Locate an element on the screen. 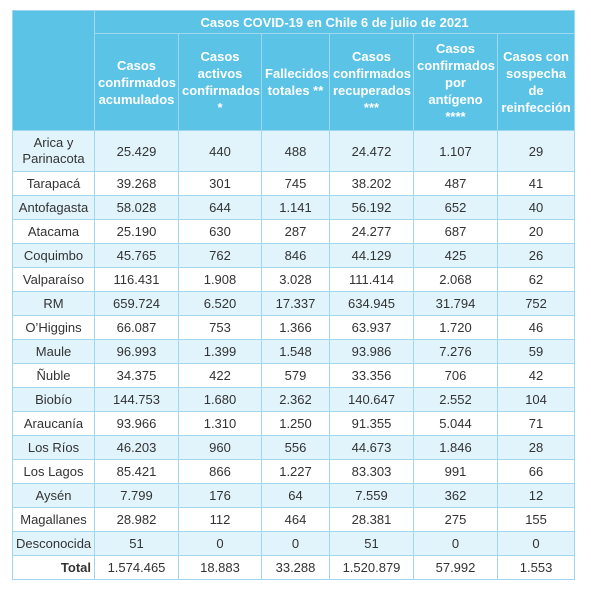  value-cell: 33.356 is located at coordinates (371, 375).